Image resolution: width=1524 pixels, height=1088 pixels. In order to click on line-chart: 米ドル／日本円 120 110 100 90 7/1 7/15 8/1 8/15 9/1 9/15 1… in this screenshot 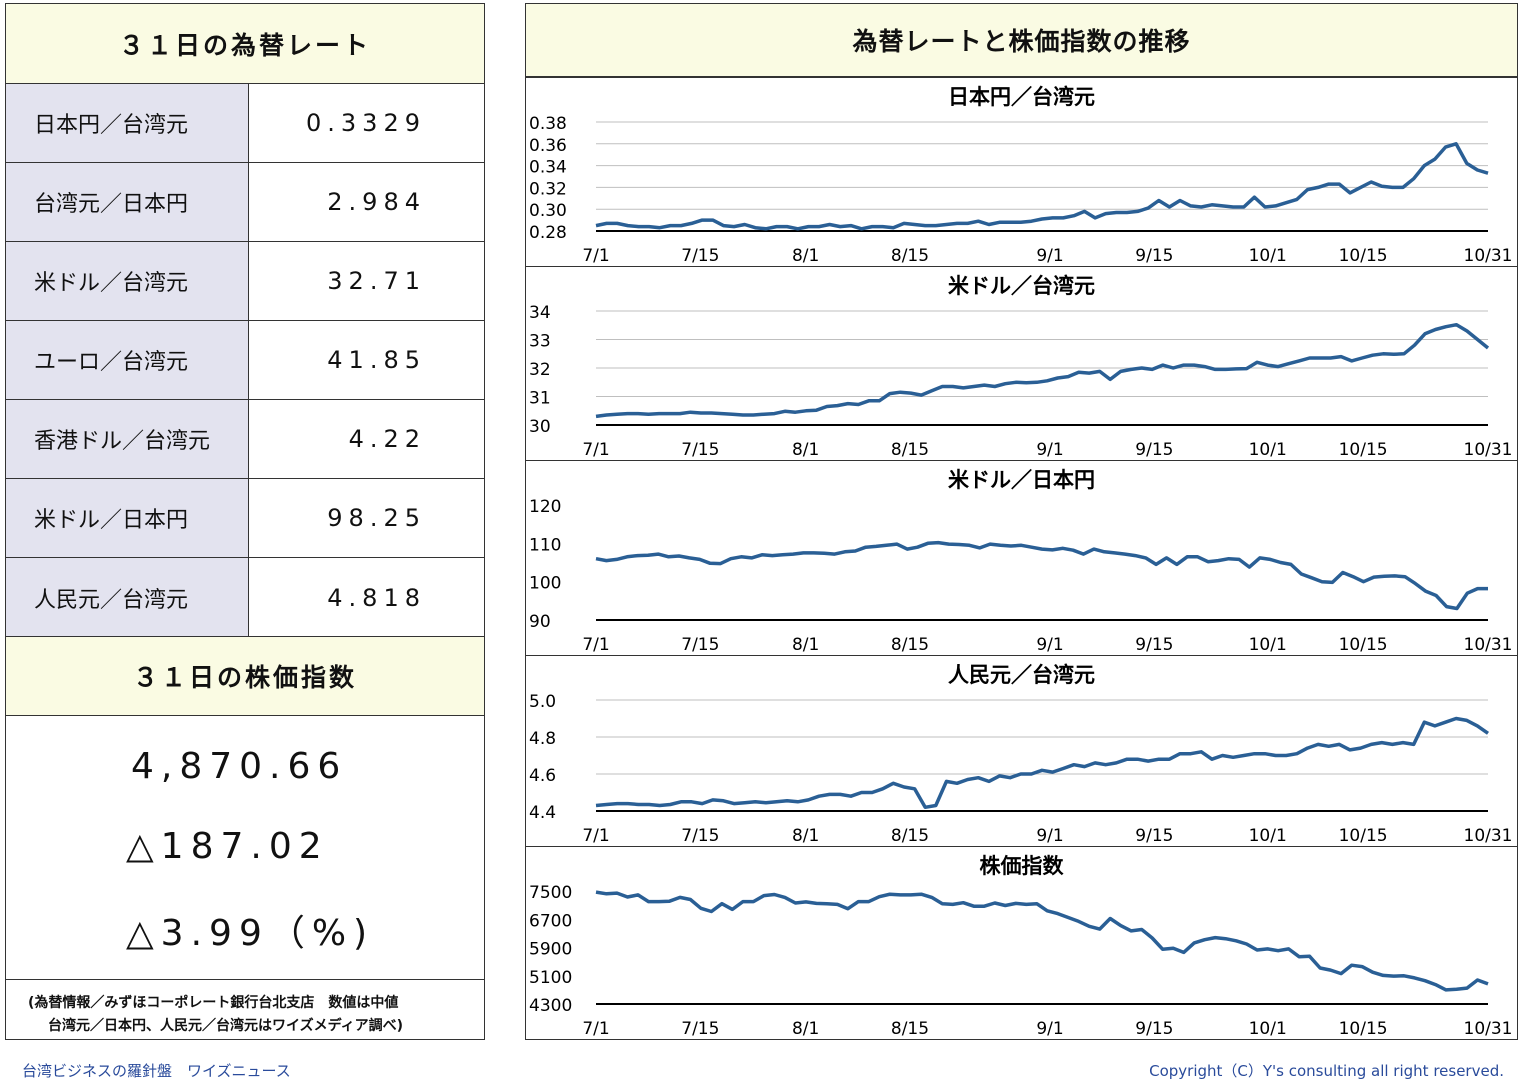, I will do `click(1021, 561)`.